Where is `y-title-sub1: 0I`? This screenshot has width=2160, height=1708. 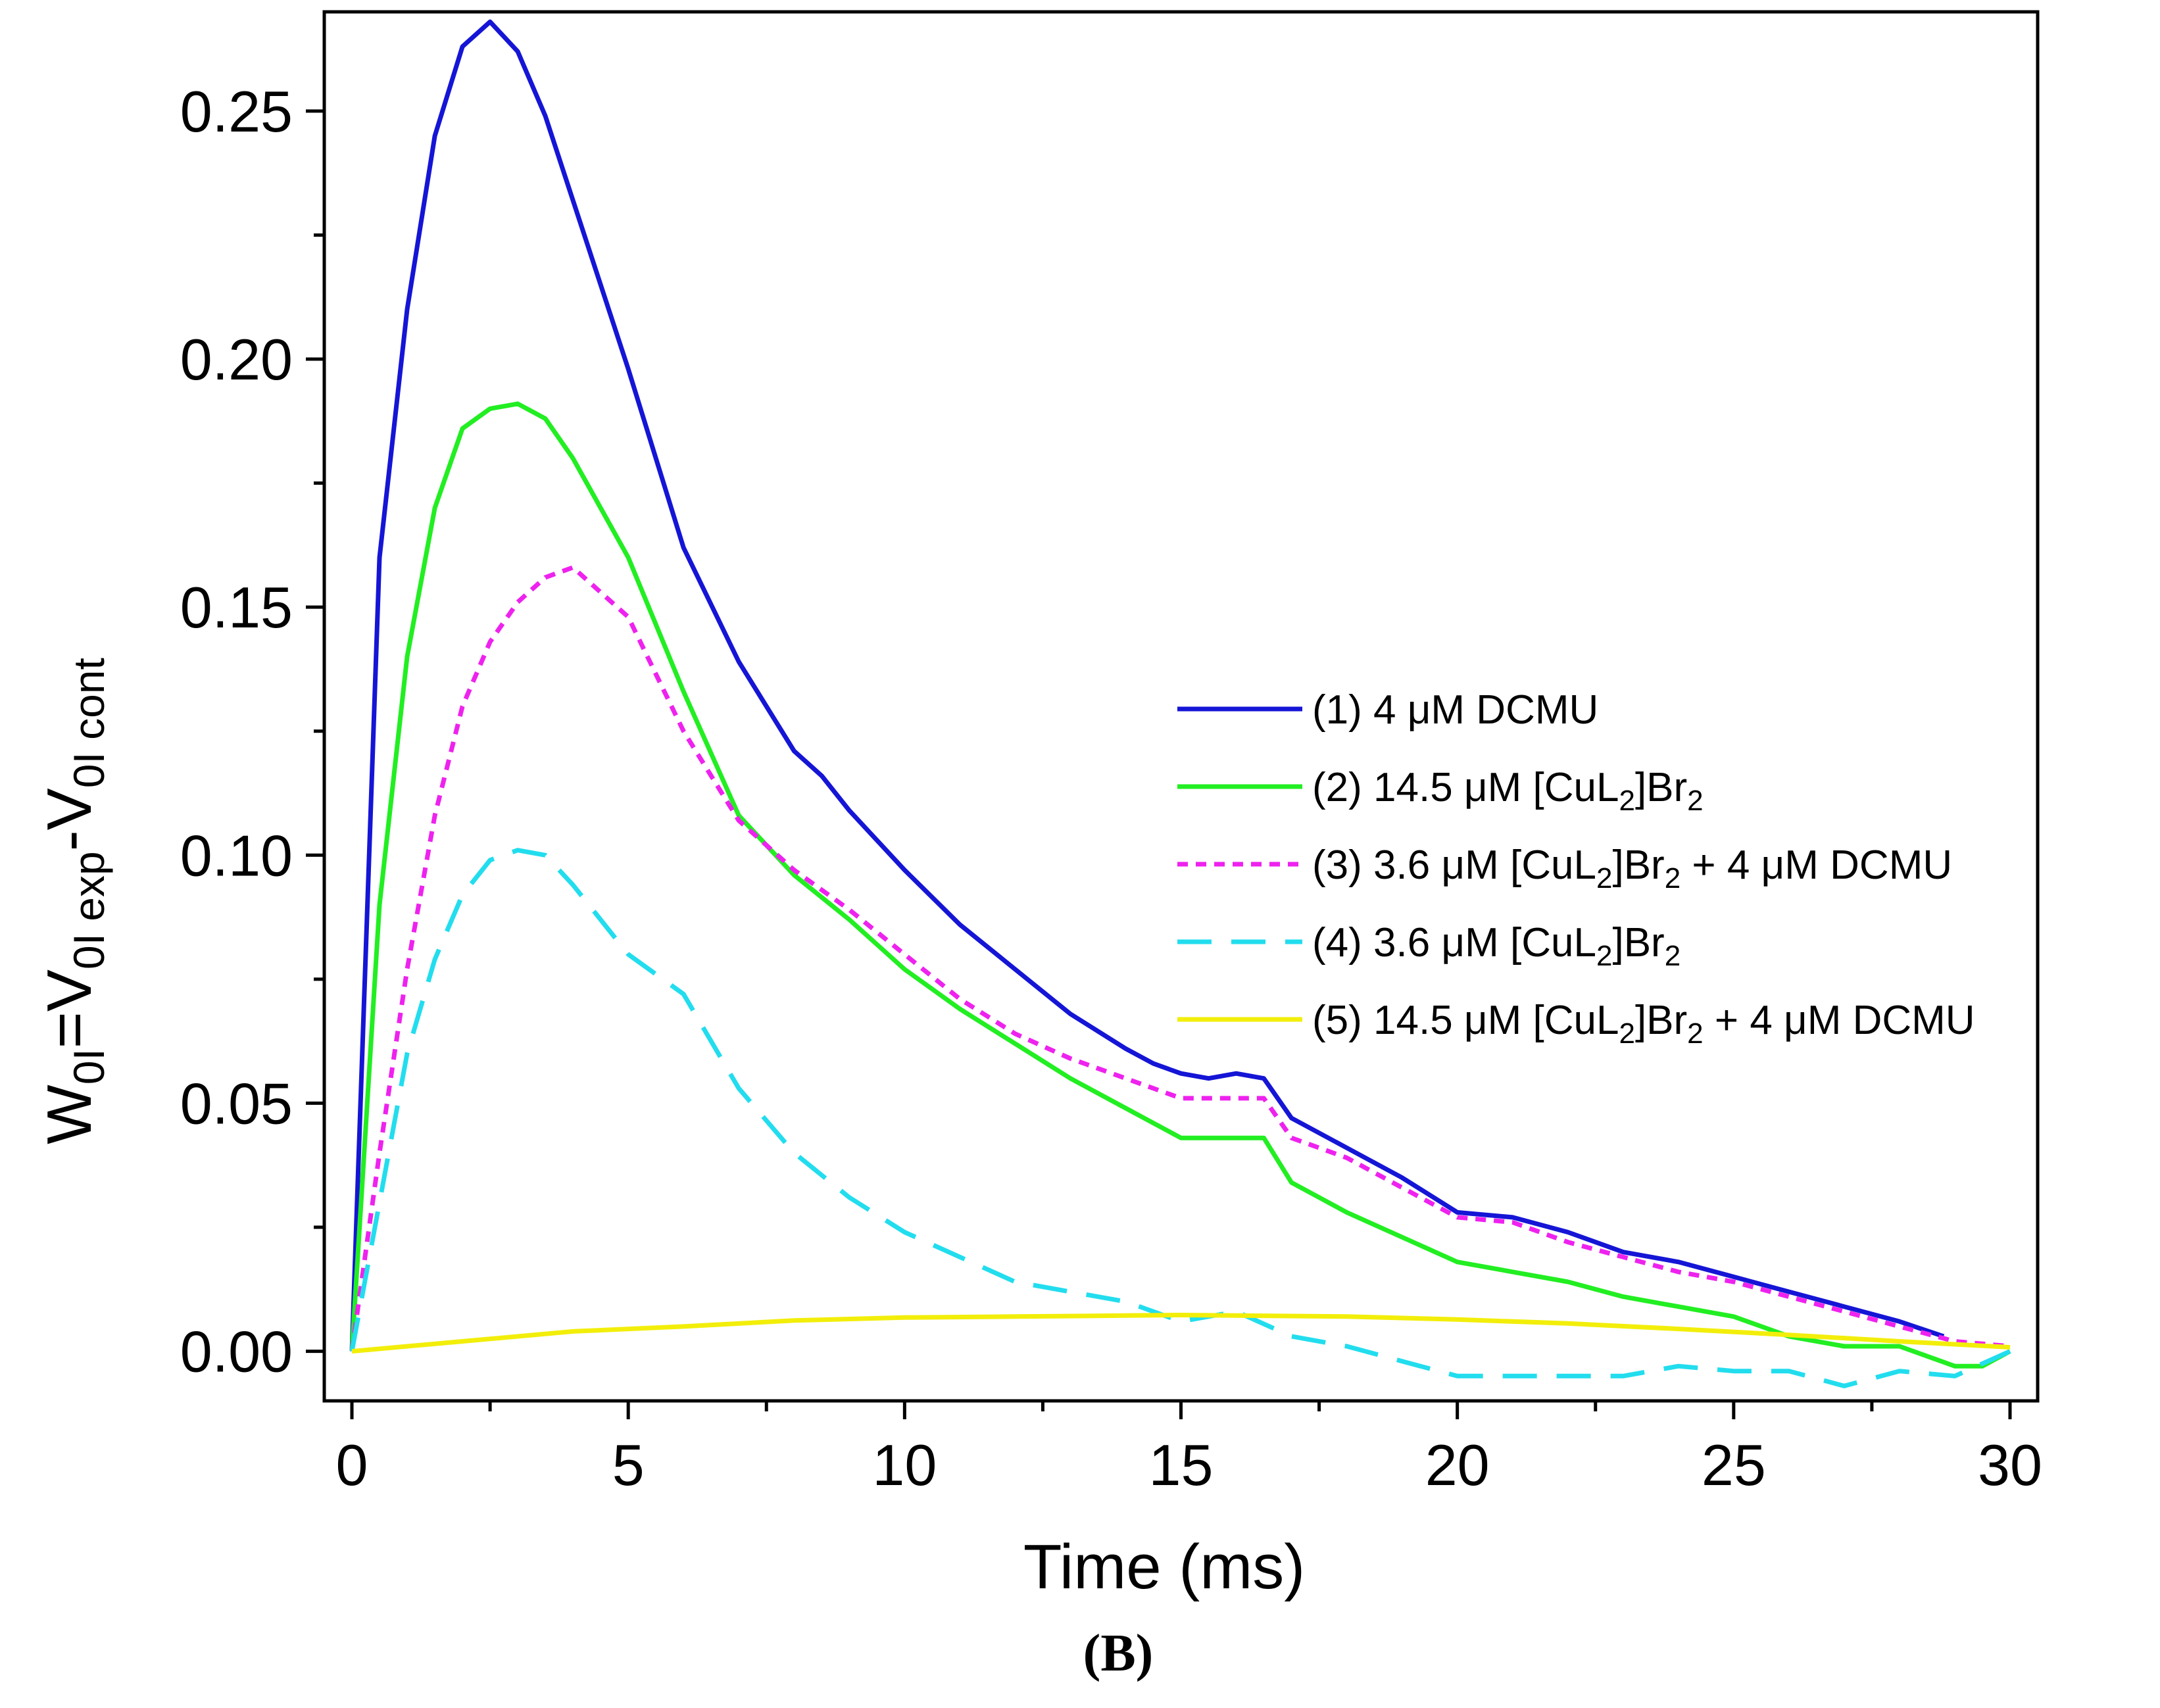
y-title-sub1: 0I is located at coordinates (88, 1066).